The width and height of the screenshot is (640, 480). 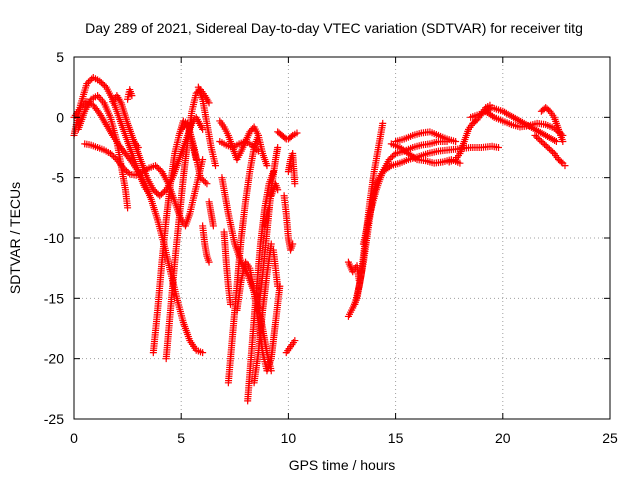 I want to click on y-tick-label: 0, so click(x=60, y=117).